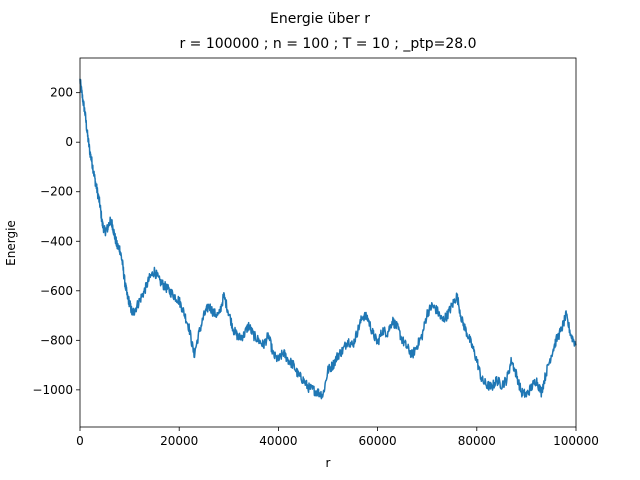 Image resolution: width=640 pixels, height=480 pixels. I want to click on x-tick-label: 100000, so click(576, 441).